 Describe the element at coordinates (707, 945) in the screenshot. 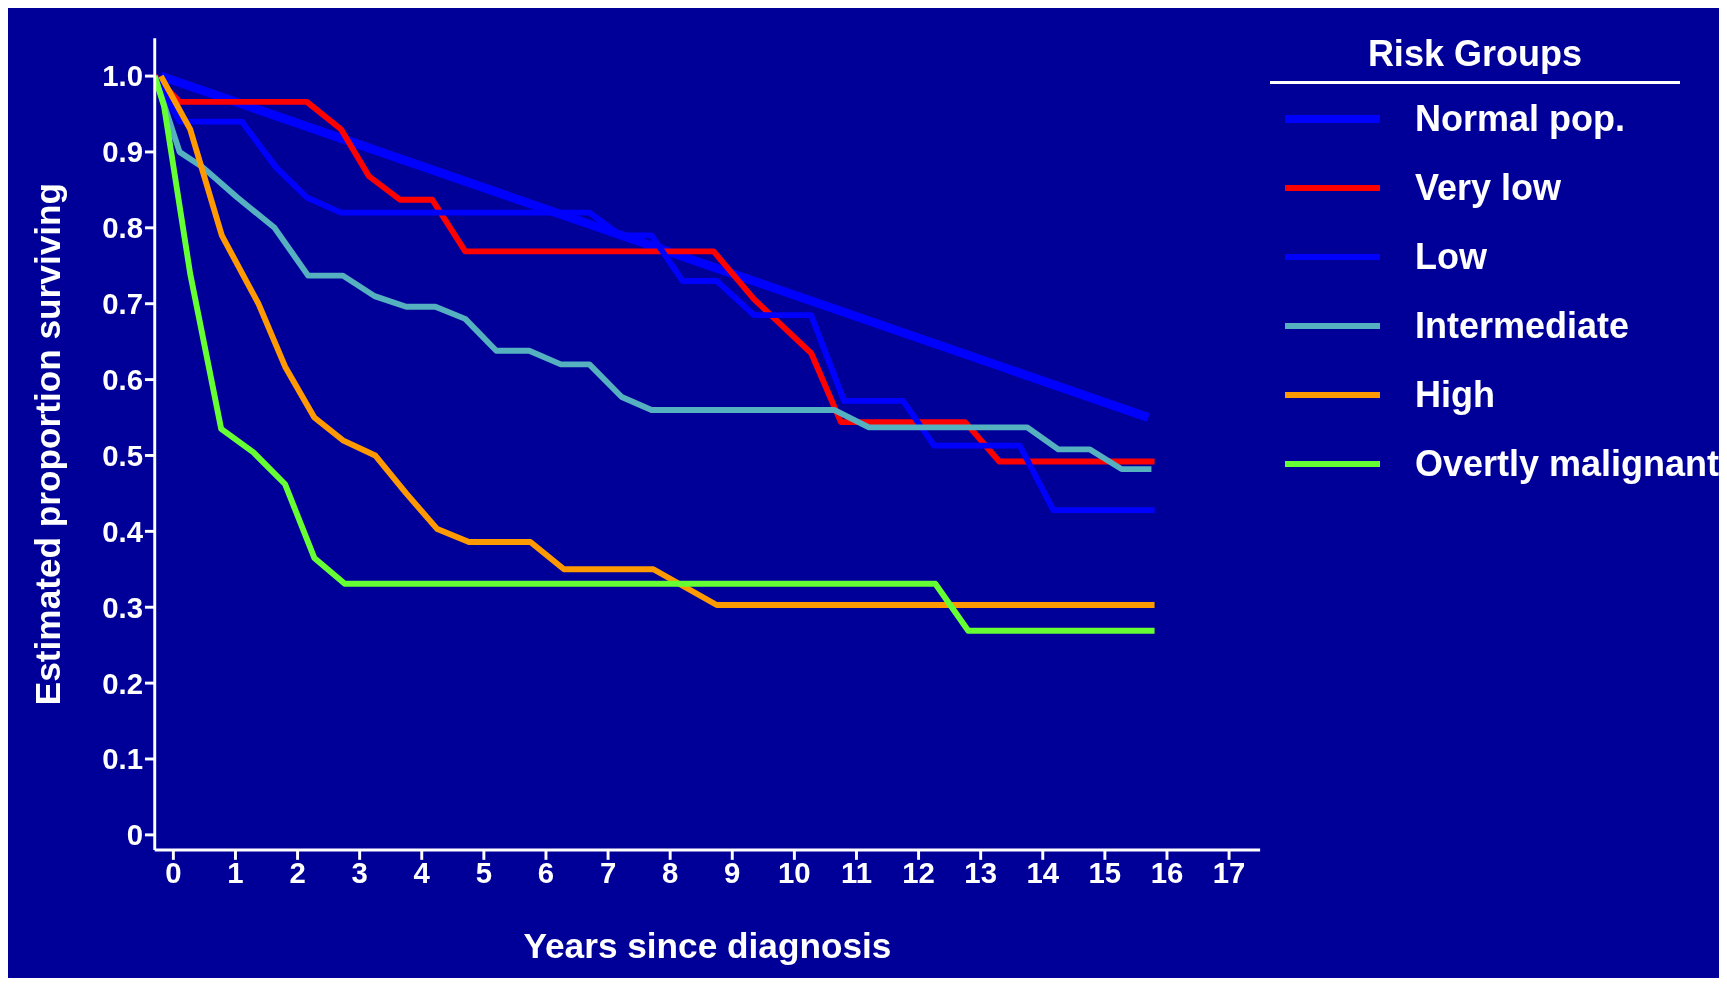

I see `x-axis-title: Years since diagnosis` at that location.